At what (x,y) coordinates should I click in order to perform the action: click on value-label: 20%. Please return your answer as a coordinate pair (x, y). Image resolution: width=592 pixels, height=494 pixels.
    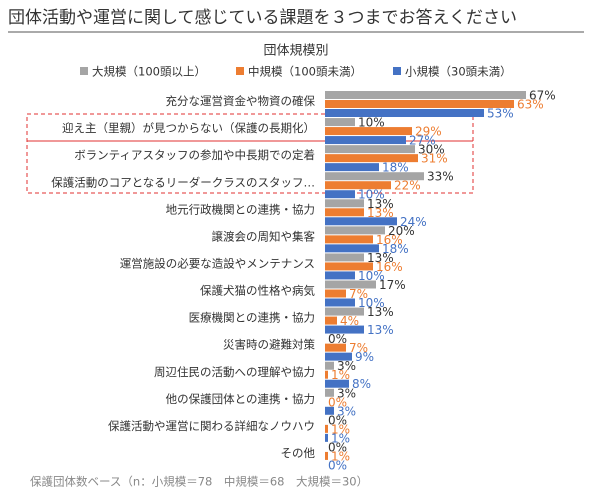
    Looking at the image, I should click on (401, 231).